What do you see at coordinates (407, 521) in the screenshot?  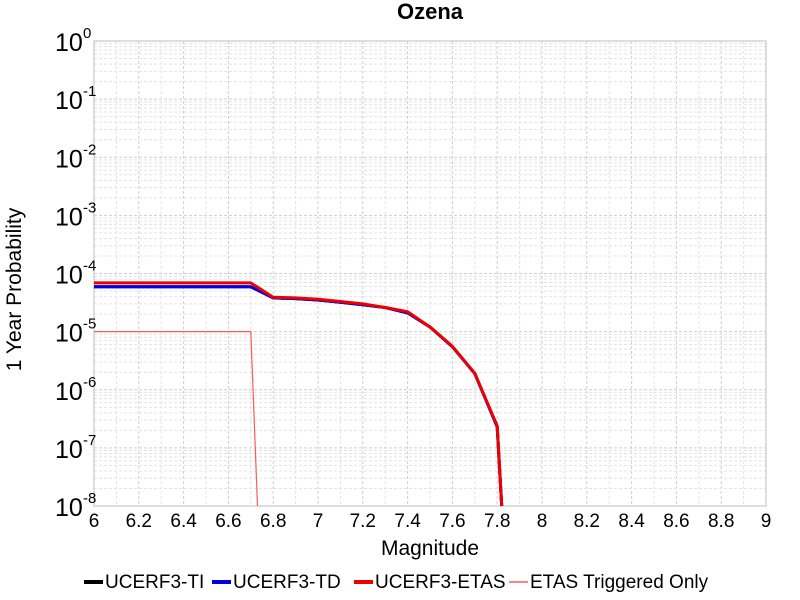 I see `x-tick-label: 7.4` at bounding box center [407, 521].